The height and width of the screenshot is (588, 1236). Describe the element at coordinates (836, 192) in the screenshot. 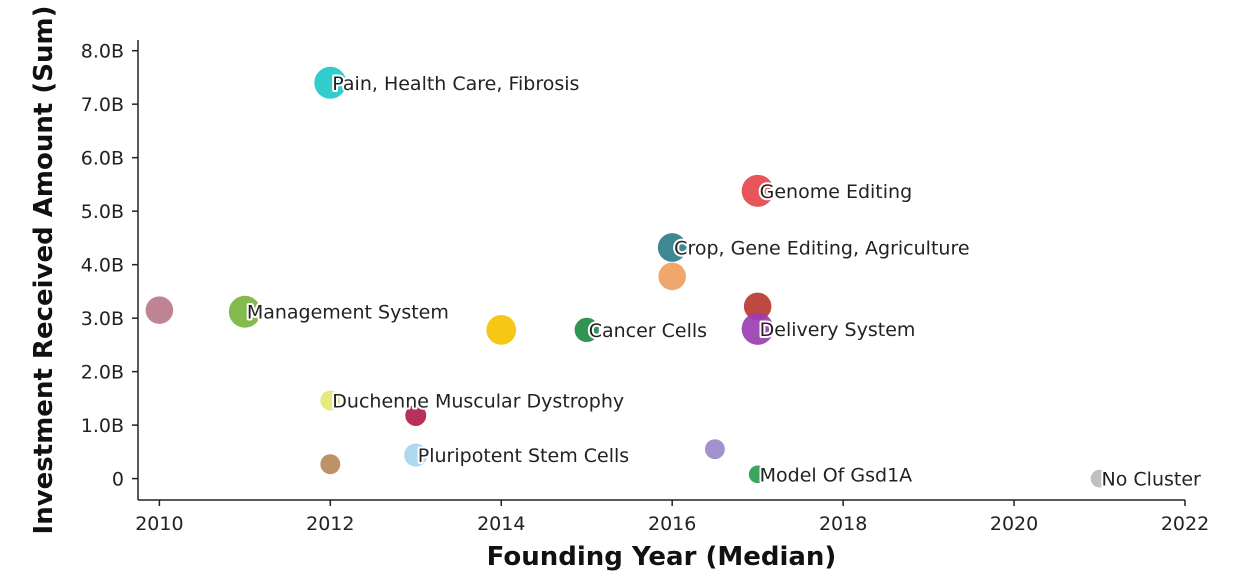

I see `point-label: Genome Editing` at that location.